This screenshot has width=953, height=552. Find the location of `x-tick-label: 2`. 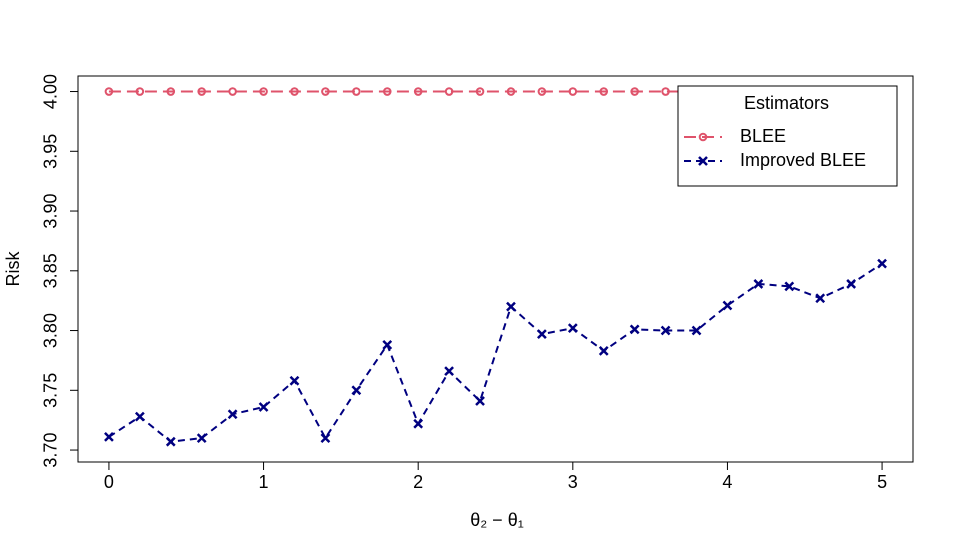

x-tick-label: 2 is located at coordinates (418, 482).